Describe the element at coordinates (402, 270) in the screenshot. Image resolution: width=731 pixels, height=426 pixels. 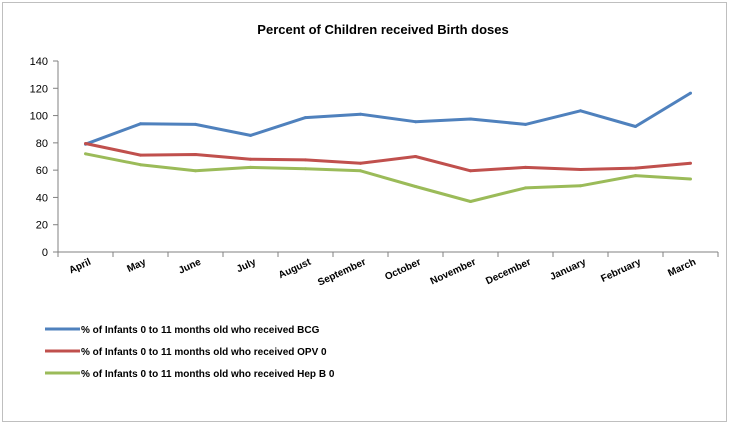
I see `x-tick-label: October` at that location.